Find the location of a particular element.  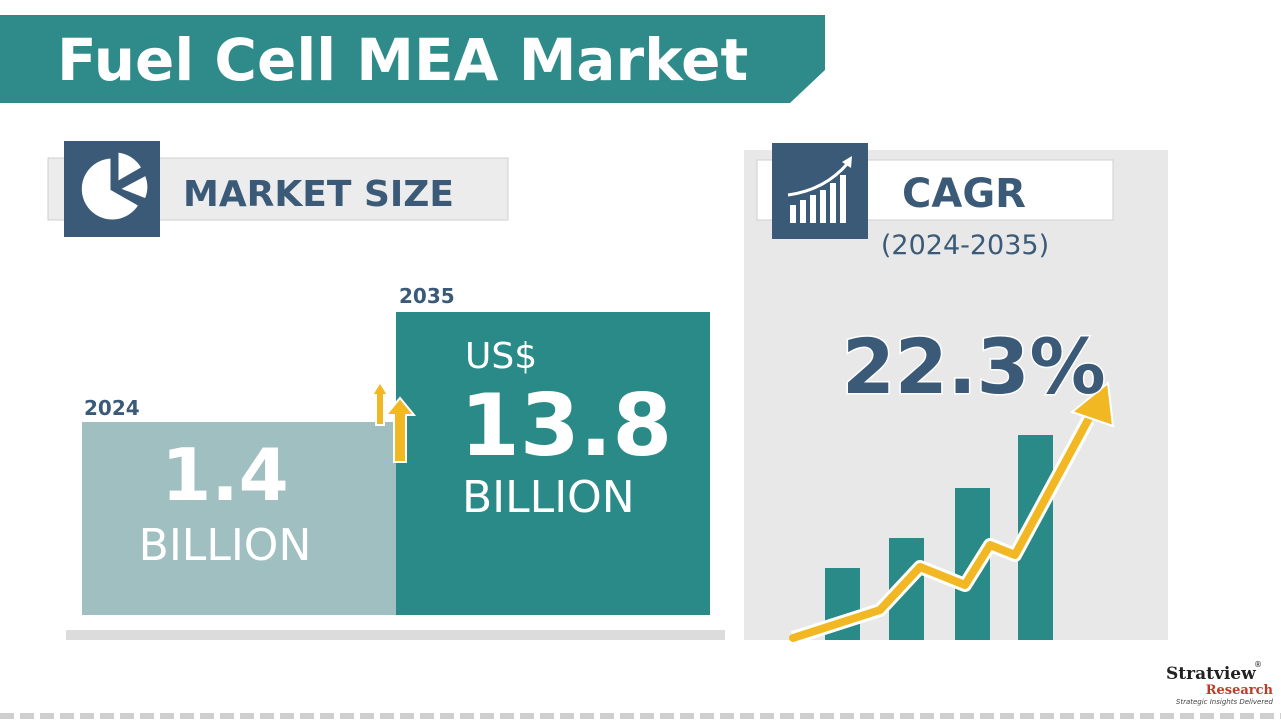

cagr-value: 22.3% is located at coordinates (974, 366).